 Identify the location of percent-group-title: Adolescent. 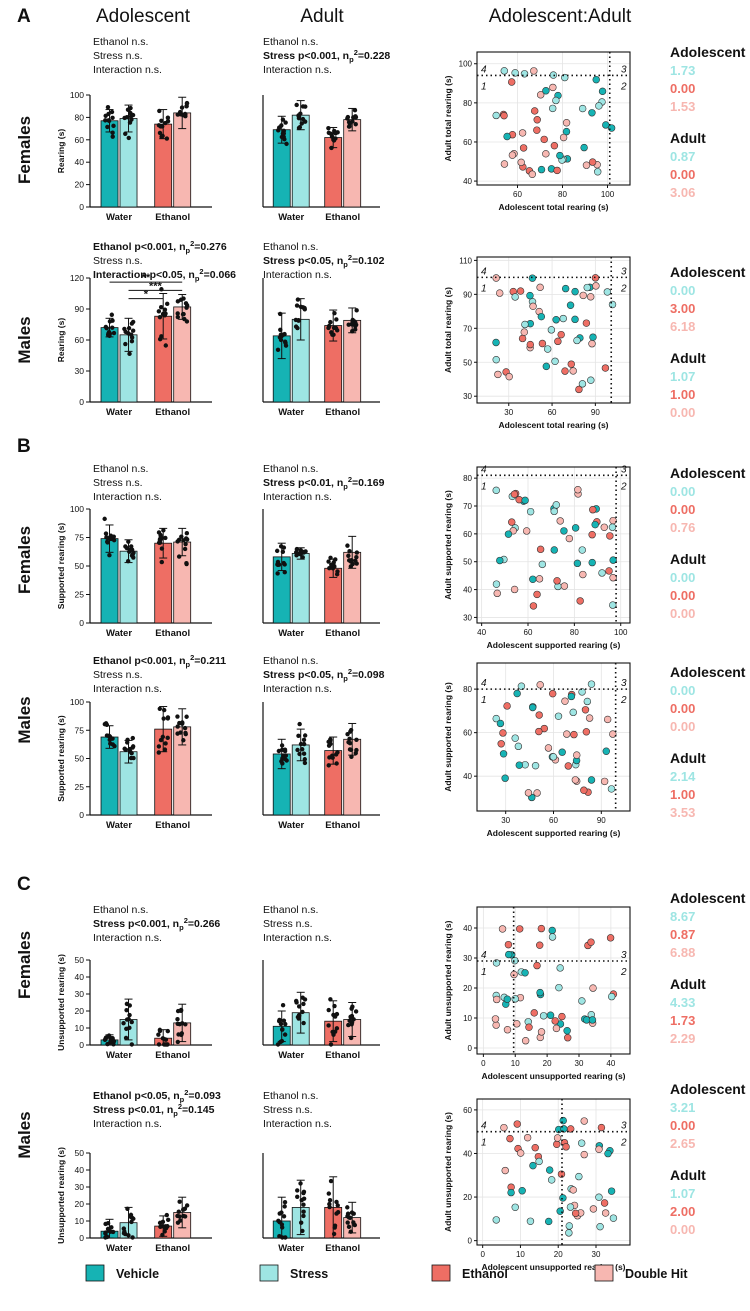
(708, 473).